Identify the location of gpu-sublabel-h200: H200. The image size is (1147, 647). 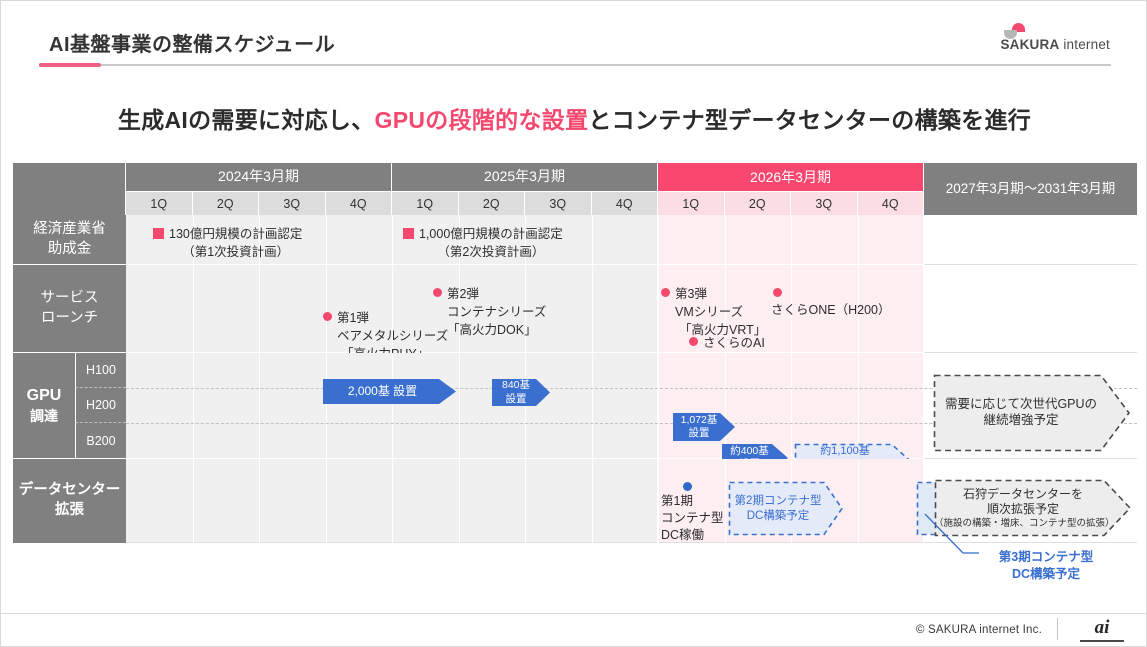
(100, 405).